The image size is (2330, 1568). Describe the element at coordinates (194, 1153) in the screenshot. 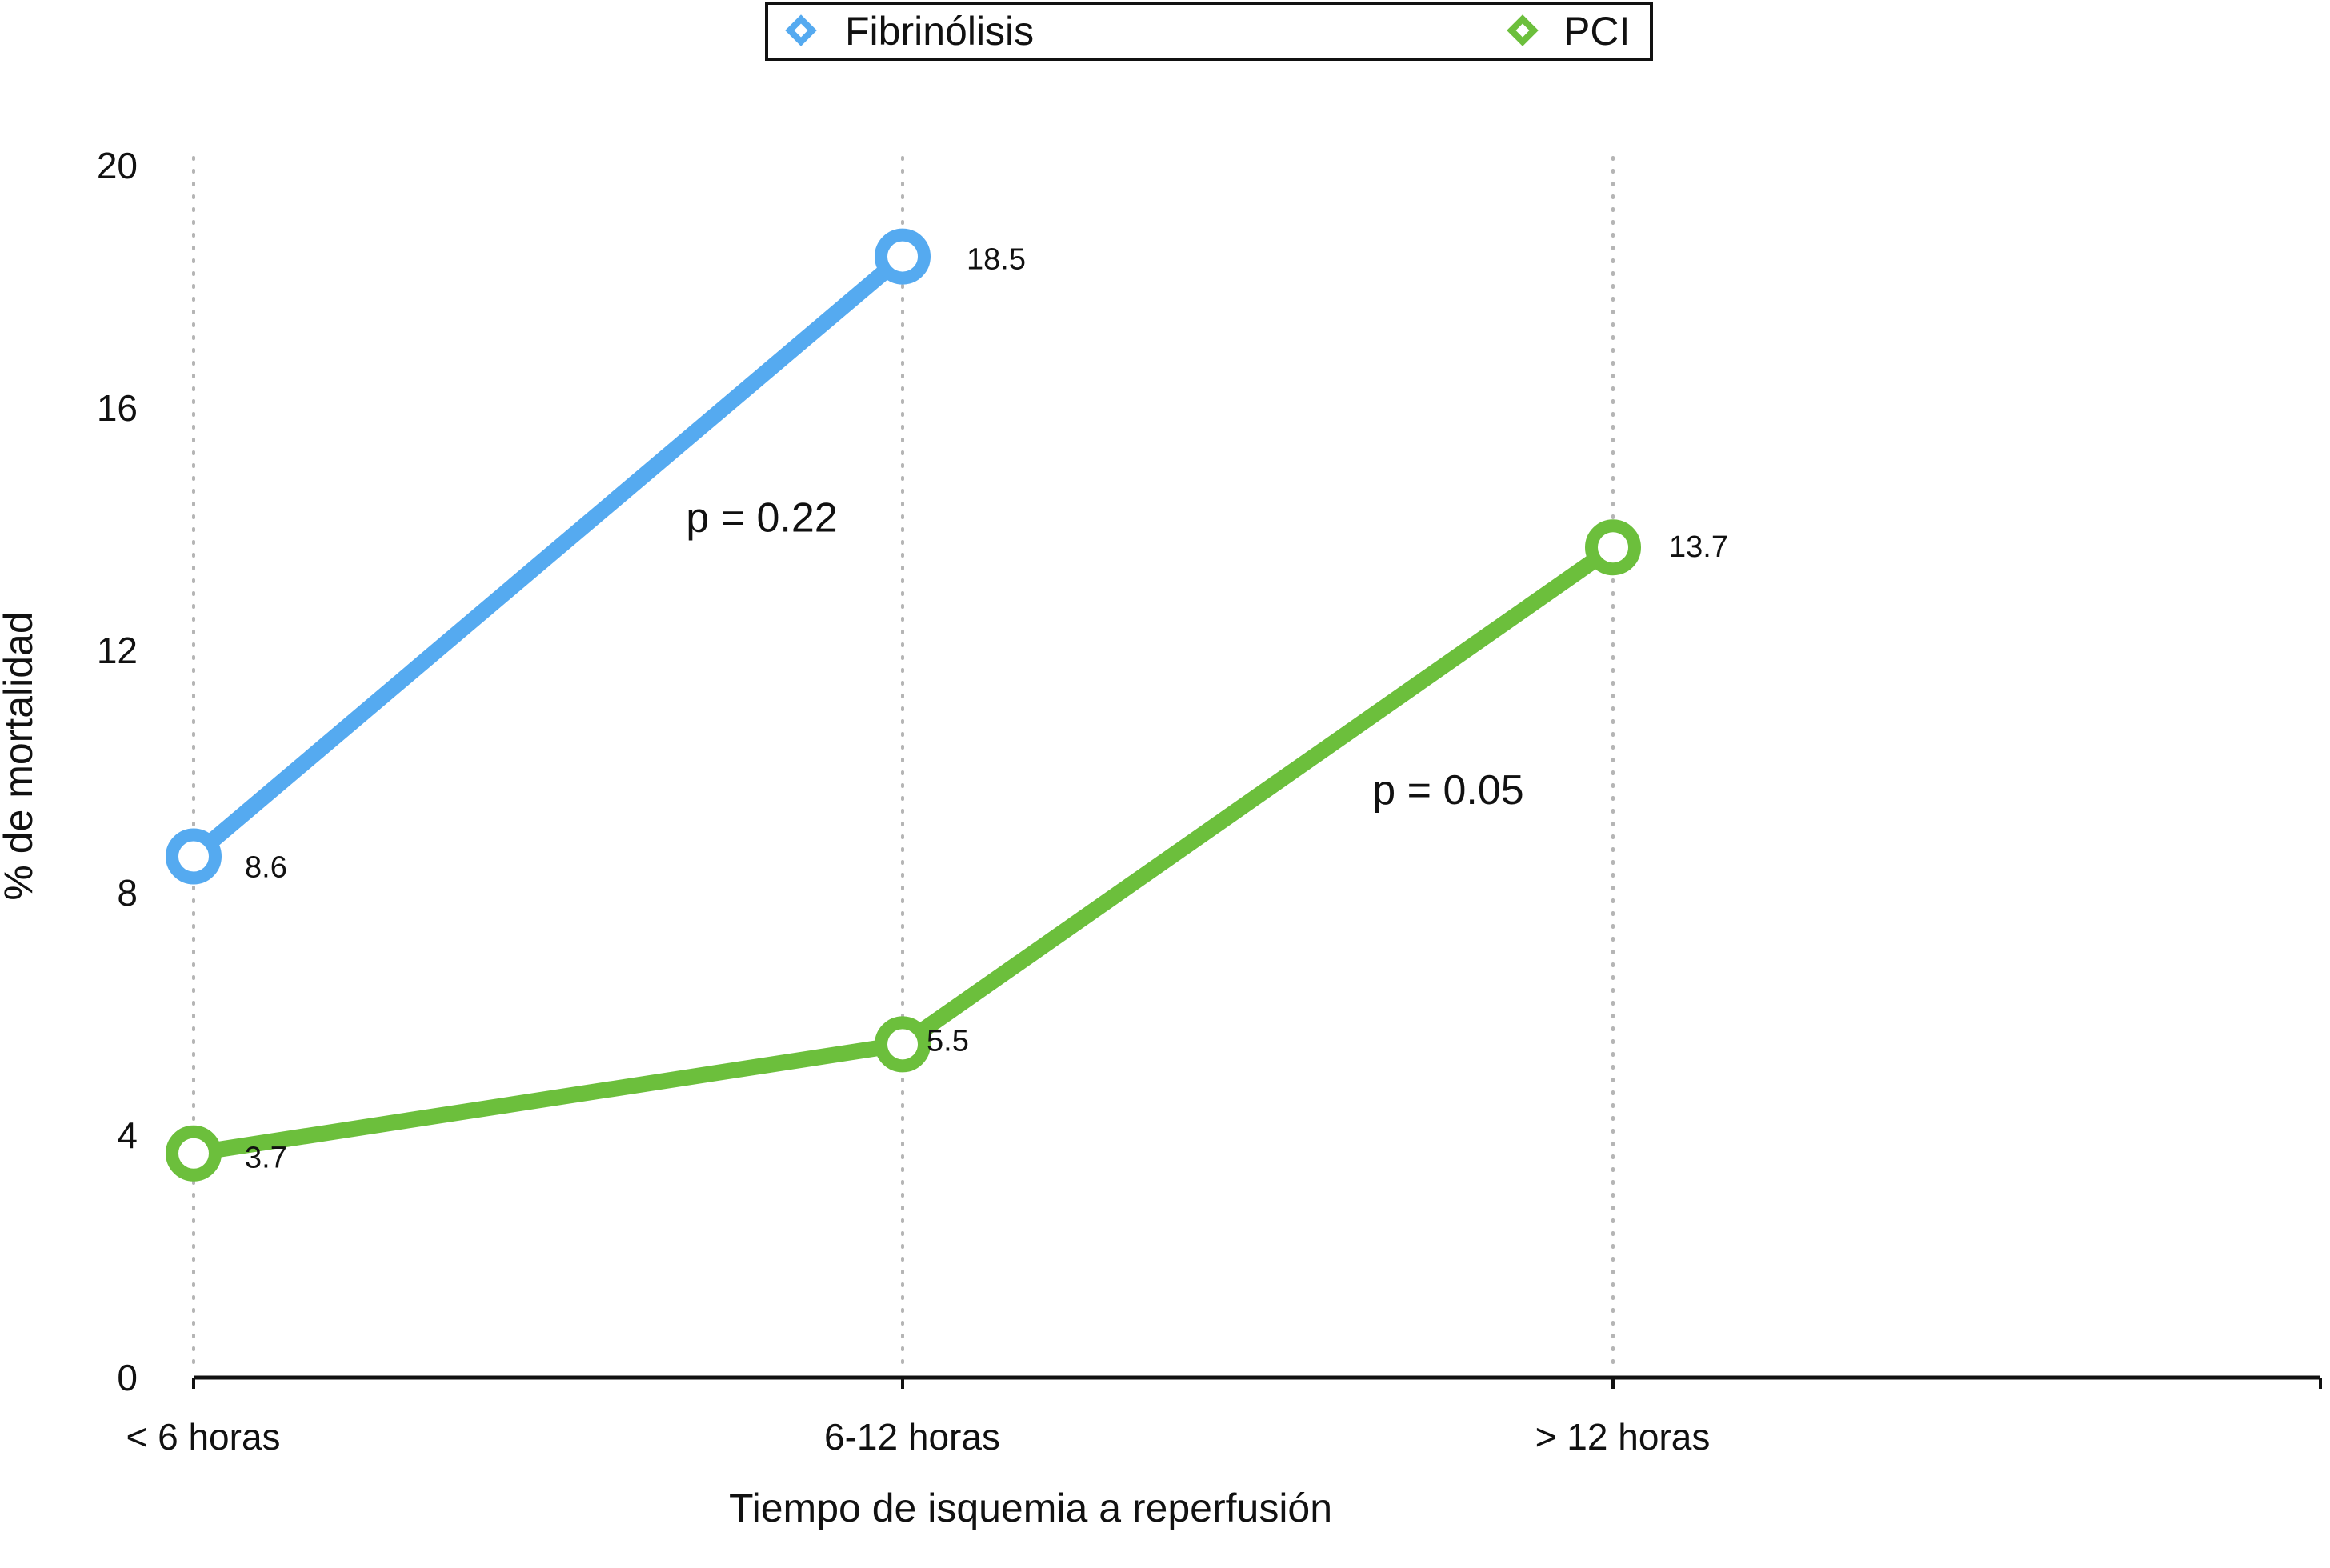

I see `data-point-pci-6-horas` at that location.